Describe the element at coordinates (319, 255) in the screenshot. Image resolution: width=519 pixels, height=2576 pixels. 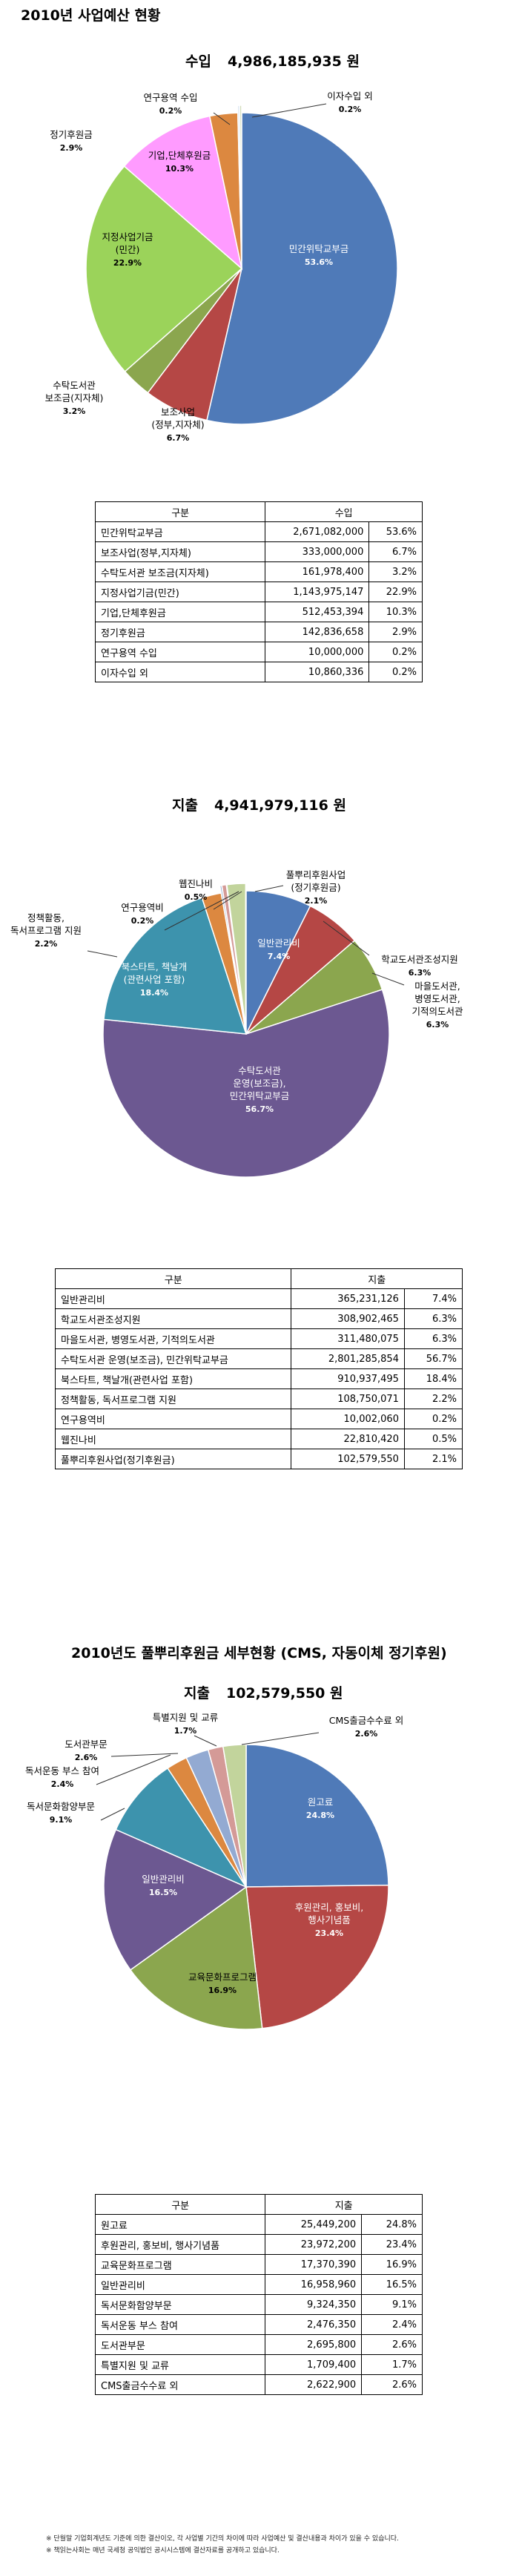
I see `slice-label: 민간위탁교부금 53.6%` at that location.